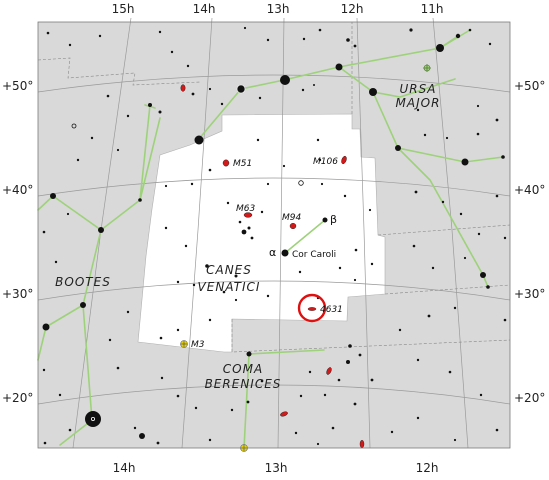  I want to click on dec-labels-left: +50° +40° +30° +20°, so click(17, 242).